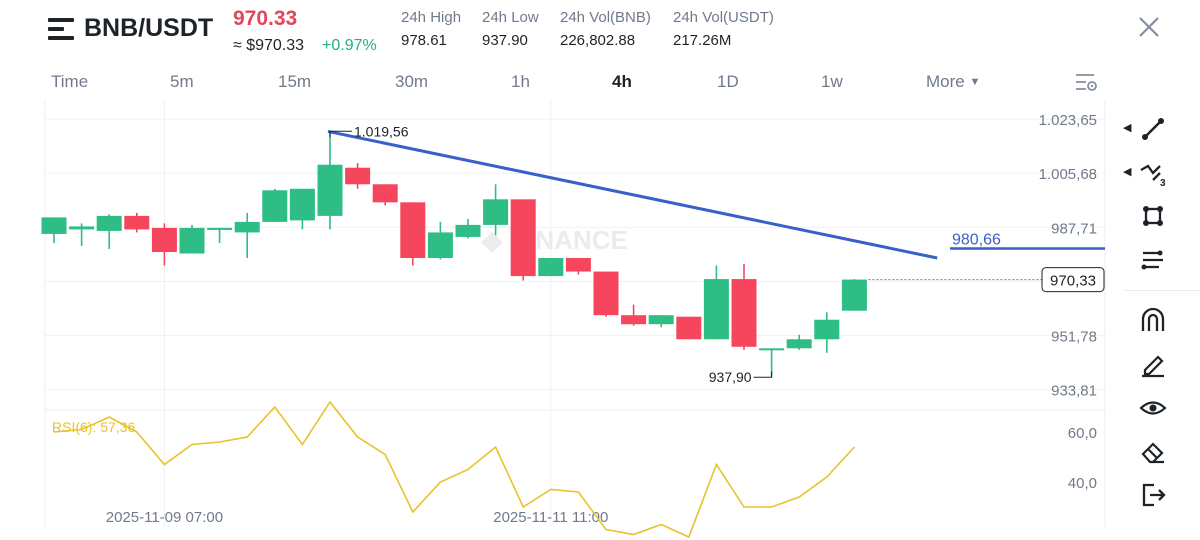 The image size is (1200, 540). What do you see at coordinates (1068, 255) in the screenshot?
I see `y-axis-ticks: 1.023,65 1.005,68 987,71 951,78 933,81` at bounding box center [1068, 255].